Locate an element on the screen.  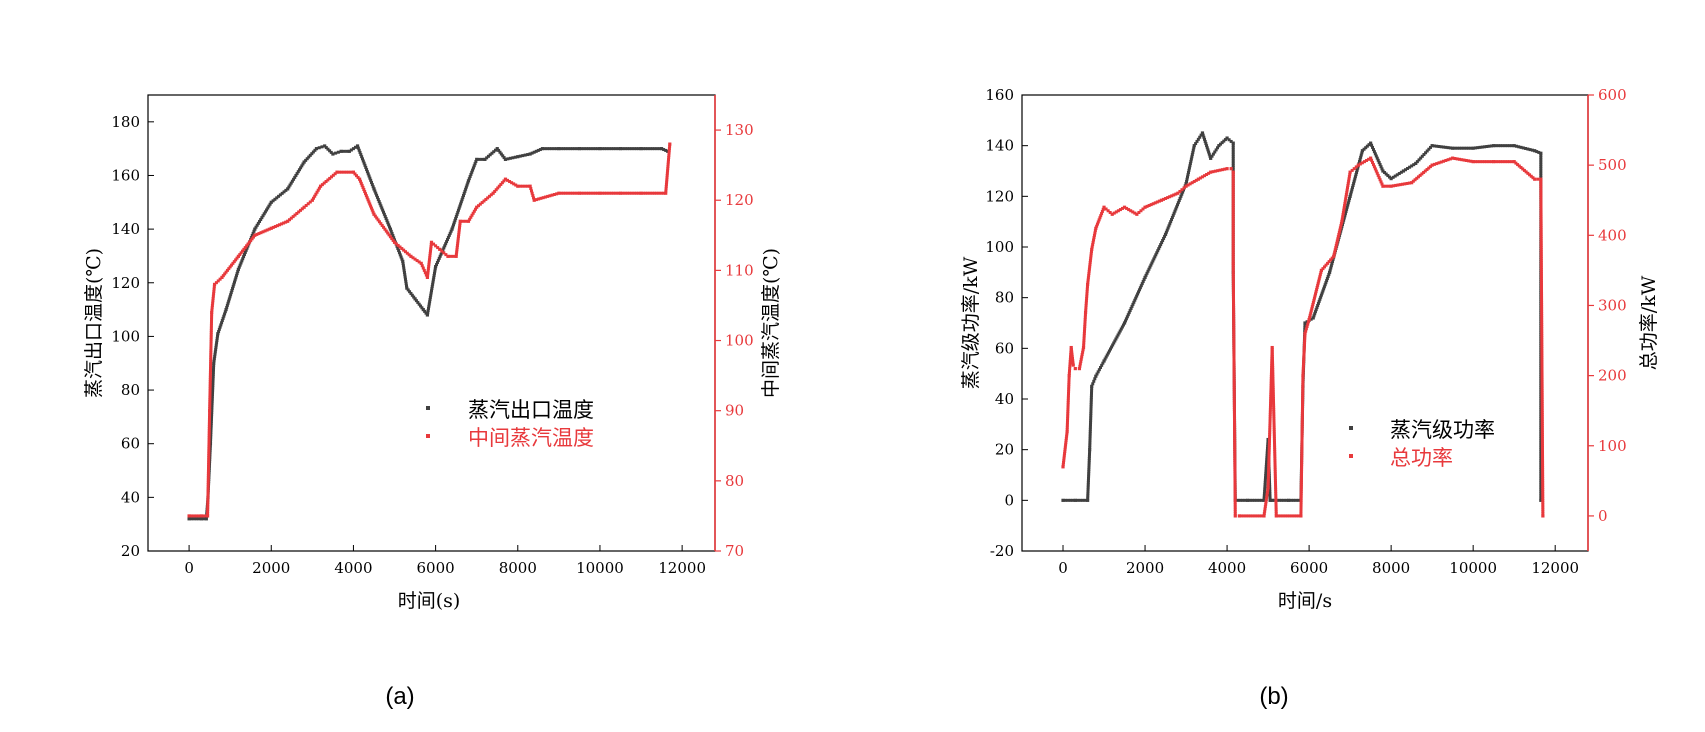
chart-b-xlabel: 时间/s is located at coordinates (1305, 601).